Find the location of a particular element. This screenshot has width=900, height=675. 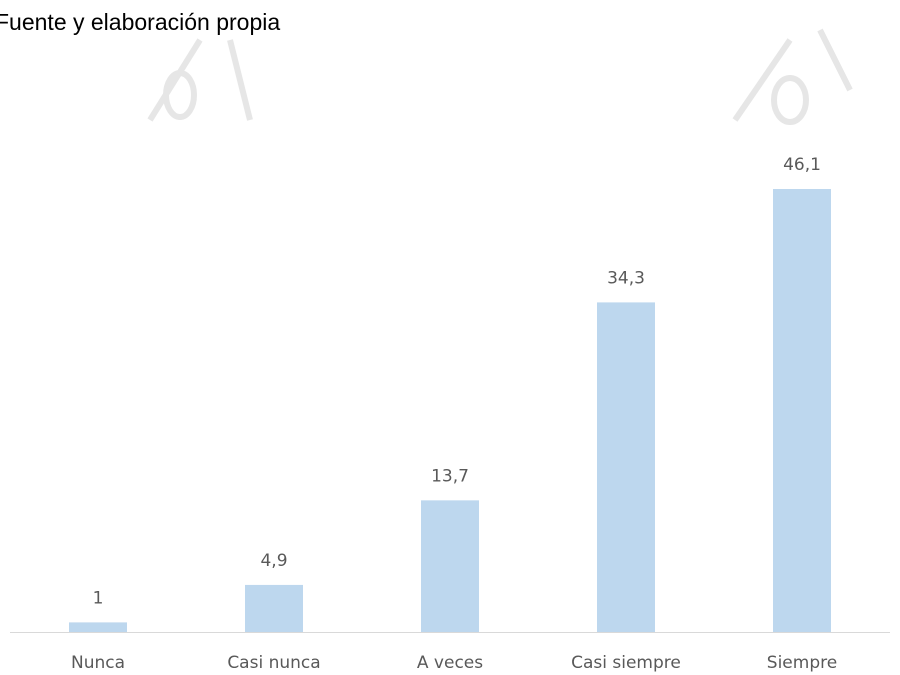

x-tick-label: Casi siempre is located at coordinates (626, 663).